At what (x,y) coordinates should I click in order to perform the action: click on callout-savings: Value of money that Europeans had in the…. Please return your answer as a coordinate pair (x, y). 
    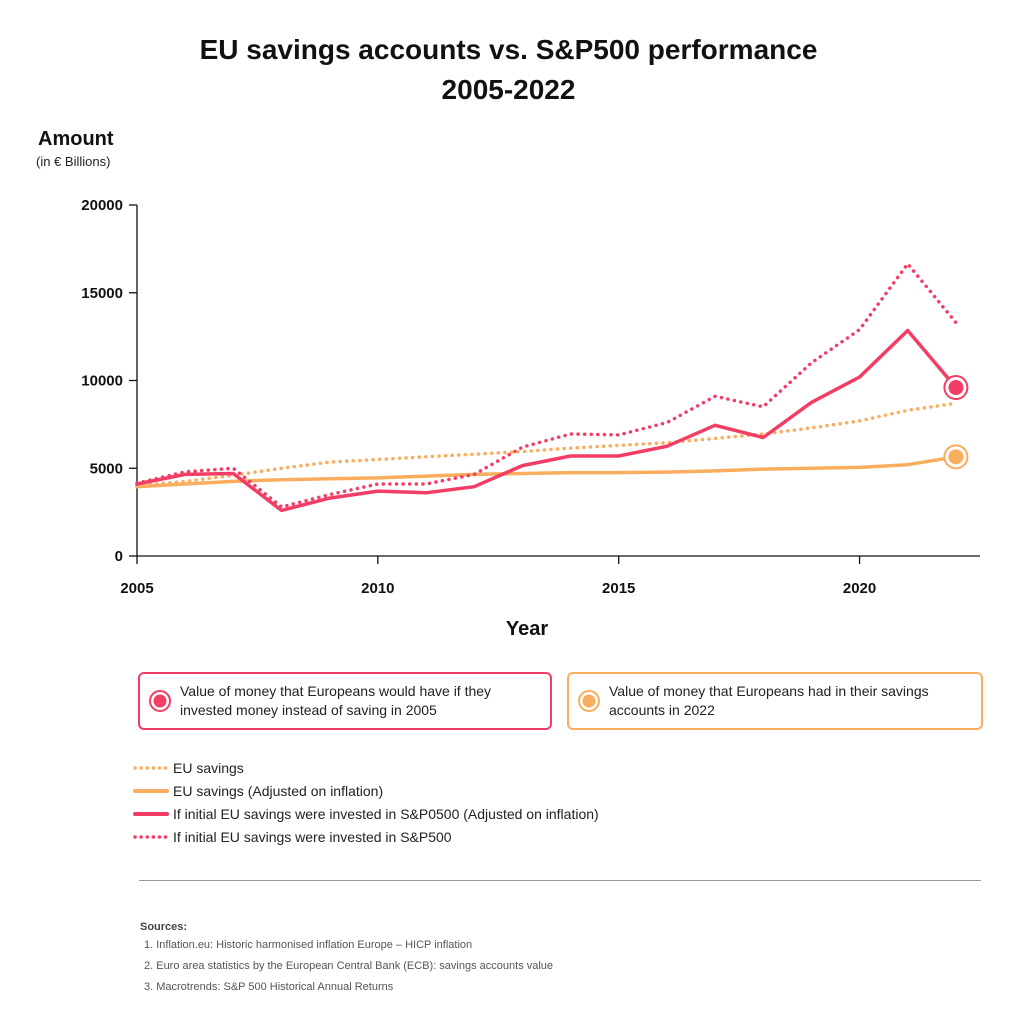
    Looking at the image, I should click on (775, 701).